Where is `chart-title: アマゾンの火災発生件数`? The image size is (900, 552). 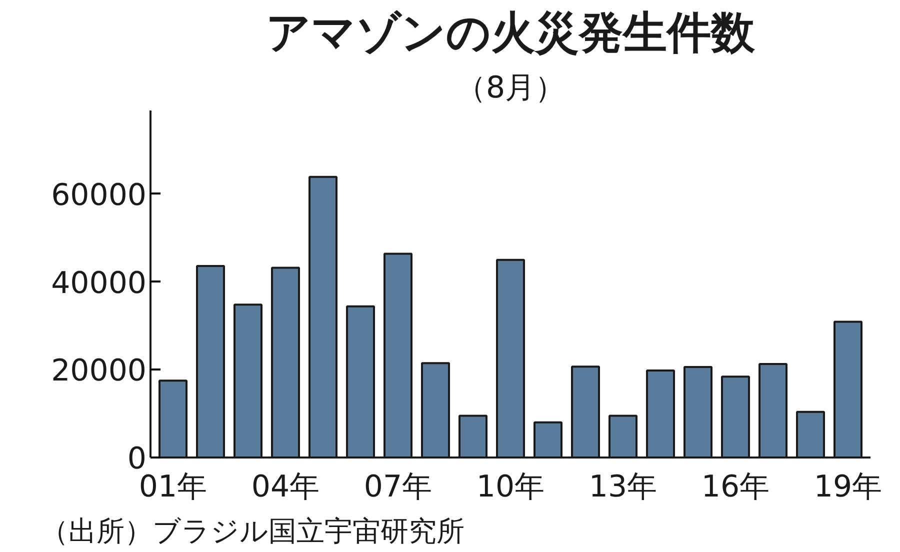
chart-title: アマゾンの火災発生件数 is located at coordinates (511, 33).